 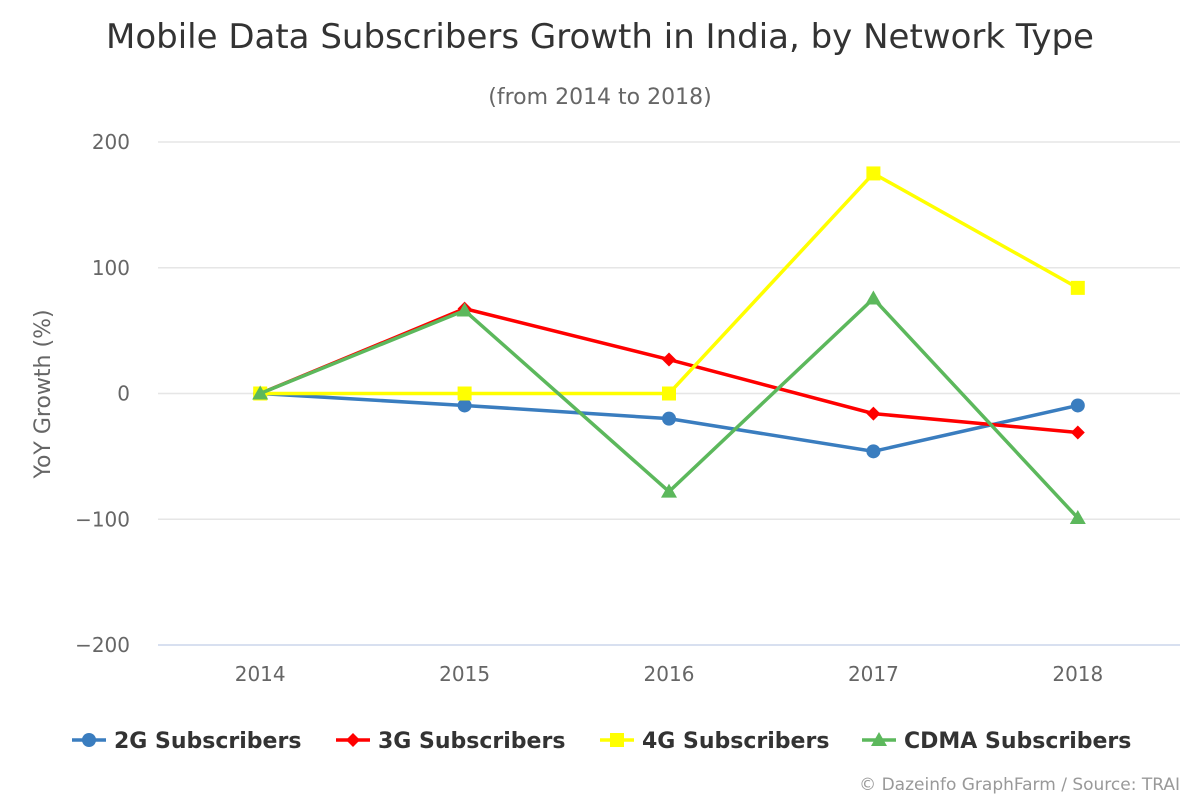 I want to click on legend-item: 4G Subscribers, so click(x=714, y=741).